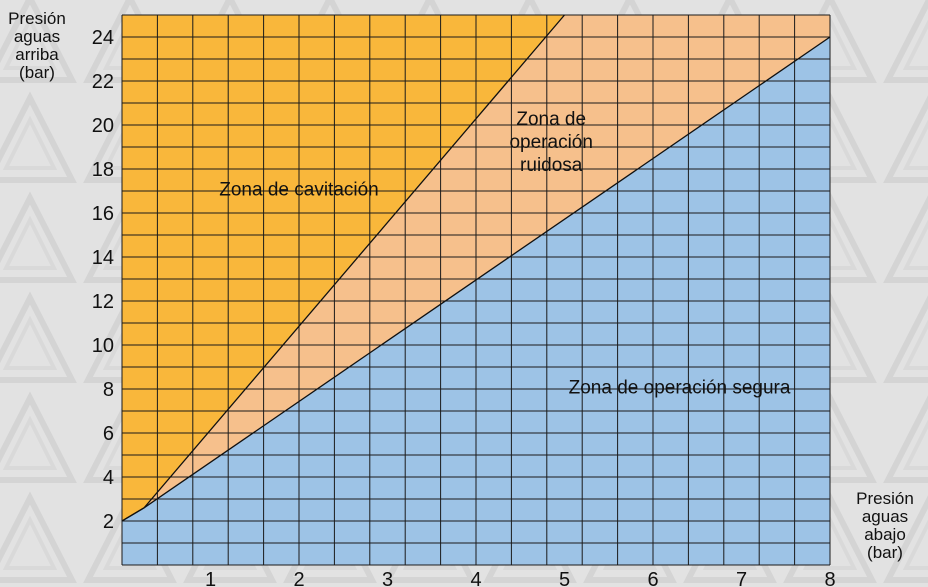  I want to click on y-tick-label: 12, so click(103, 302).